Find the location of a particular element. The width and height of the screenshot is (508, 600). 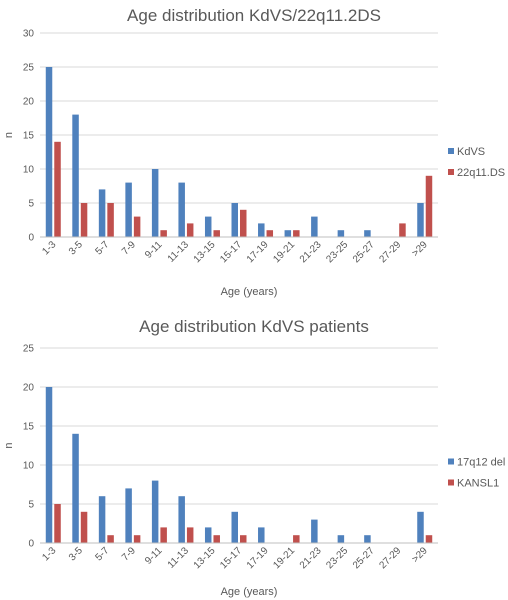

legend-label: 17q12 del is located at coordinates (481, 463).